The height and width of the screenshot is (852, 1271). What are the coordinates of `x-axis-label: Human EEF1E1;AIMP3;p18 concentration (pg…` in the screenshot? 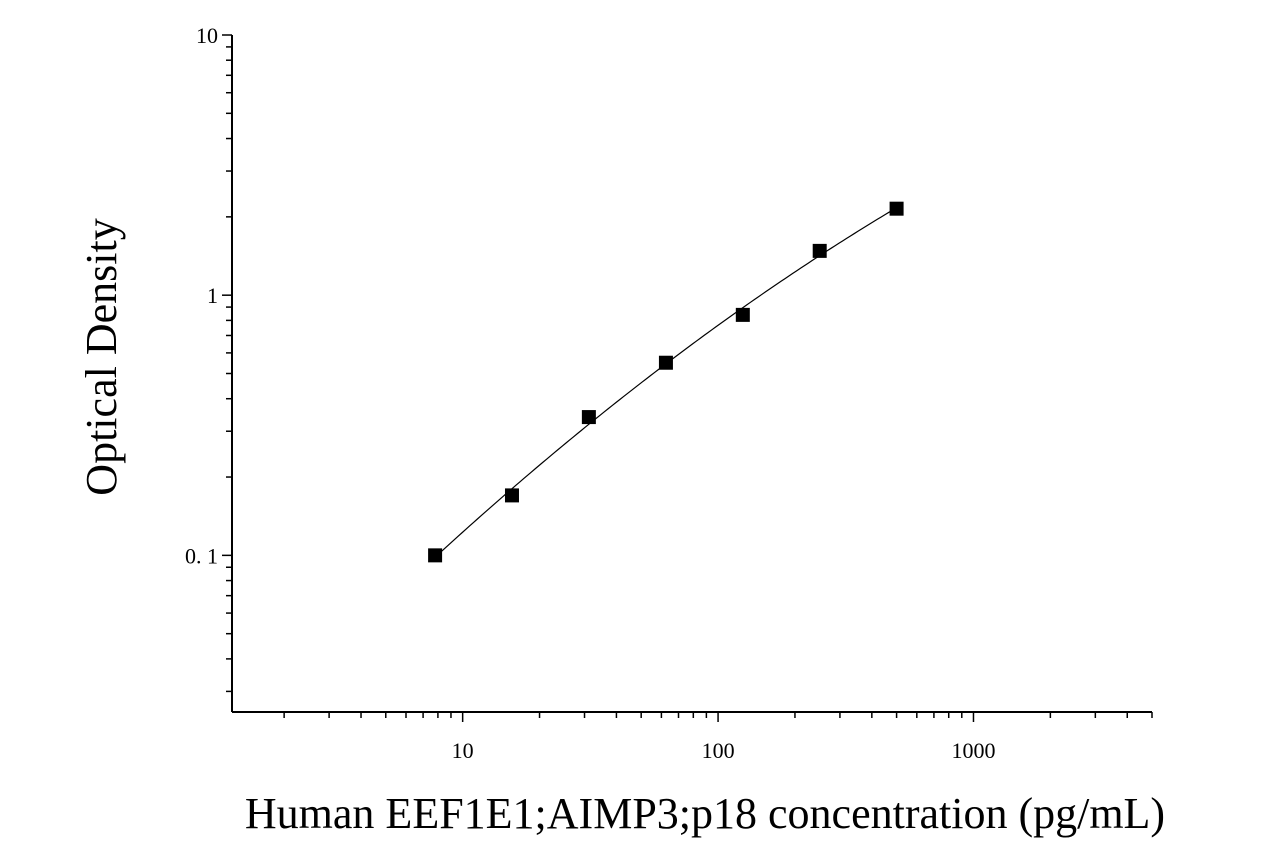 It's located at (705, 813).